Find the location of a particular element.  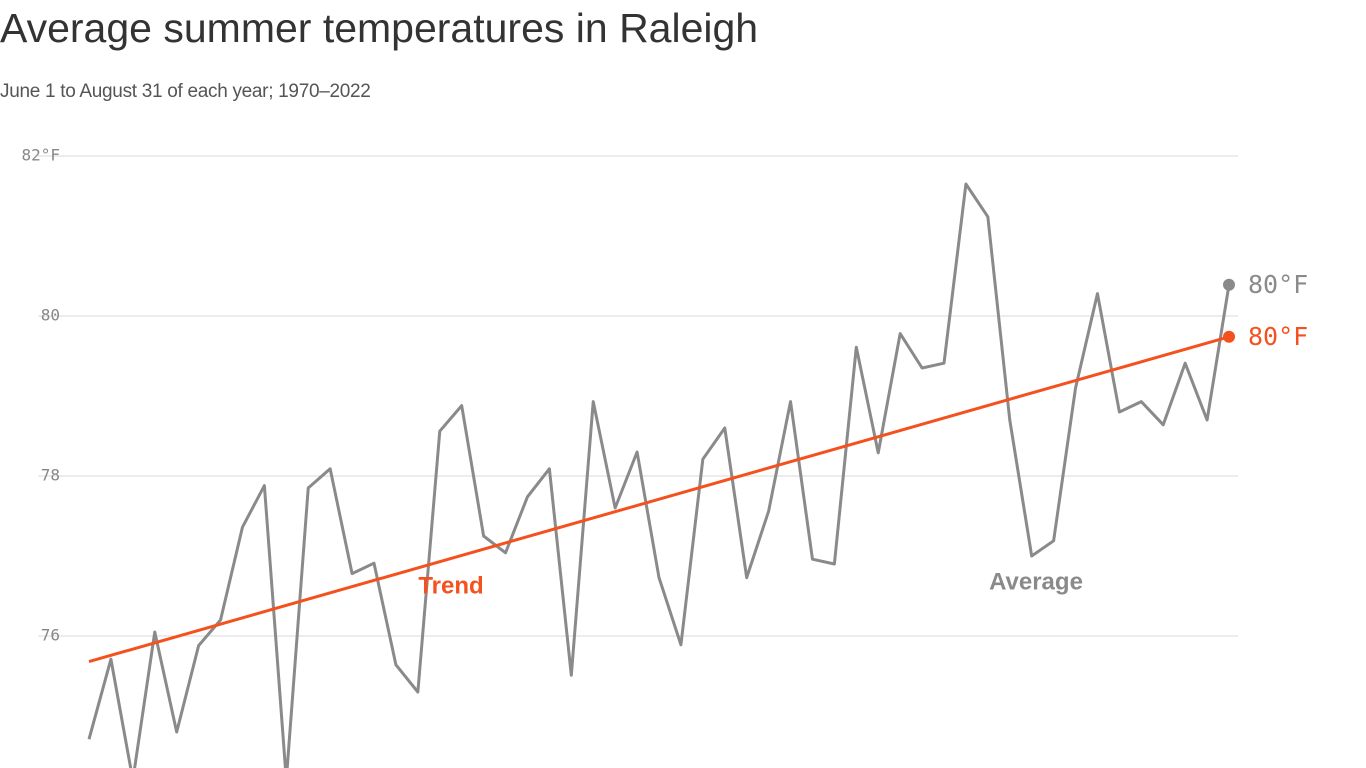

y-tick-label: 76 is located at coordinates (50, 635).